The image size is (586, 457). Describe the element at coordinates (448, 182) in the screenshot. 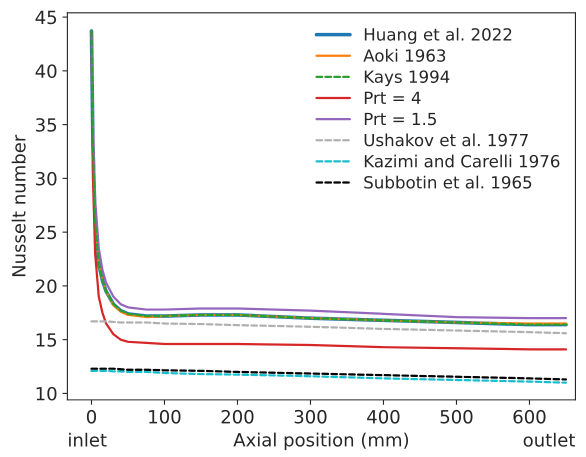

I see `legend-label: Subbotin et al. 1965` at that location.